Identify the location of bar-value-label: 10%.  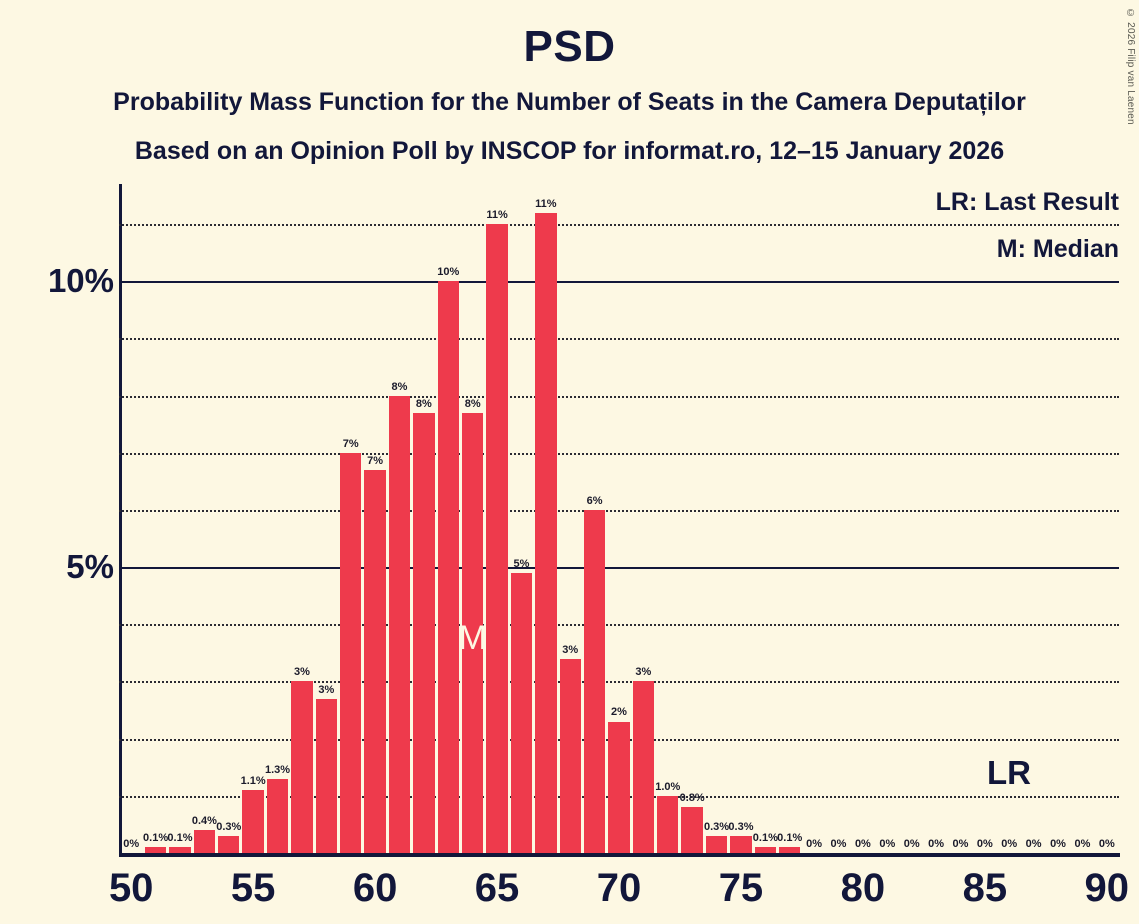
(448, 272).